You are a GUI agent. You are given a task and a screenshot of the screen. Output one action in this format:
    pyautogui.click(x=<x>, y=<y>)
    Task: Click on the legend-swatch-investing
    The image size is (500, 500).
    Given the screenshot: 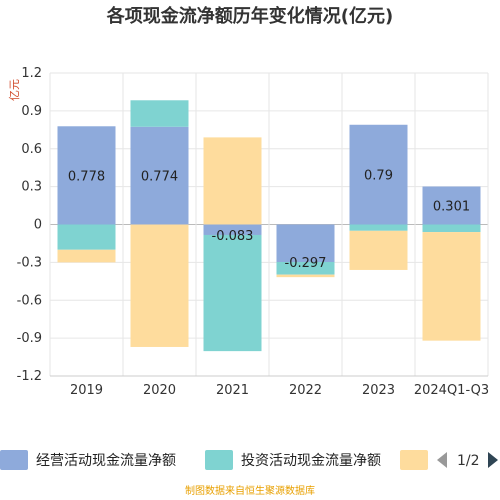 What is the action you would take?
    pyautogui.click(x=219, y=460)
    